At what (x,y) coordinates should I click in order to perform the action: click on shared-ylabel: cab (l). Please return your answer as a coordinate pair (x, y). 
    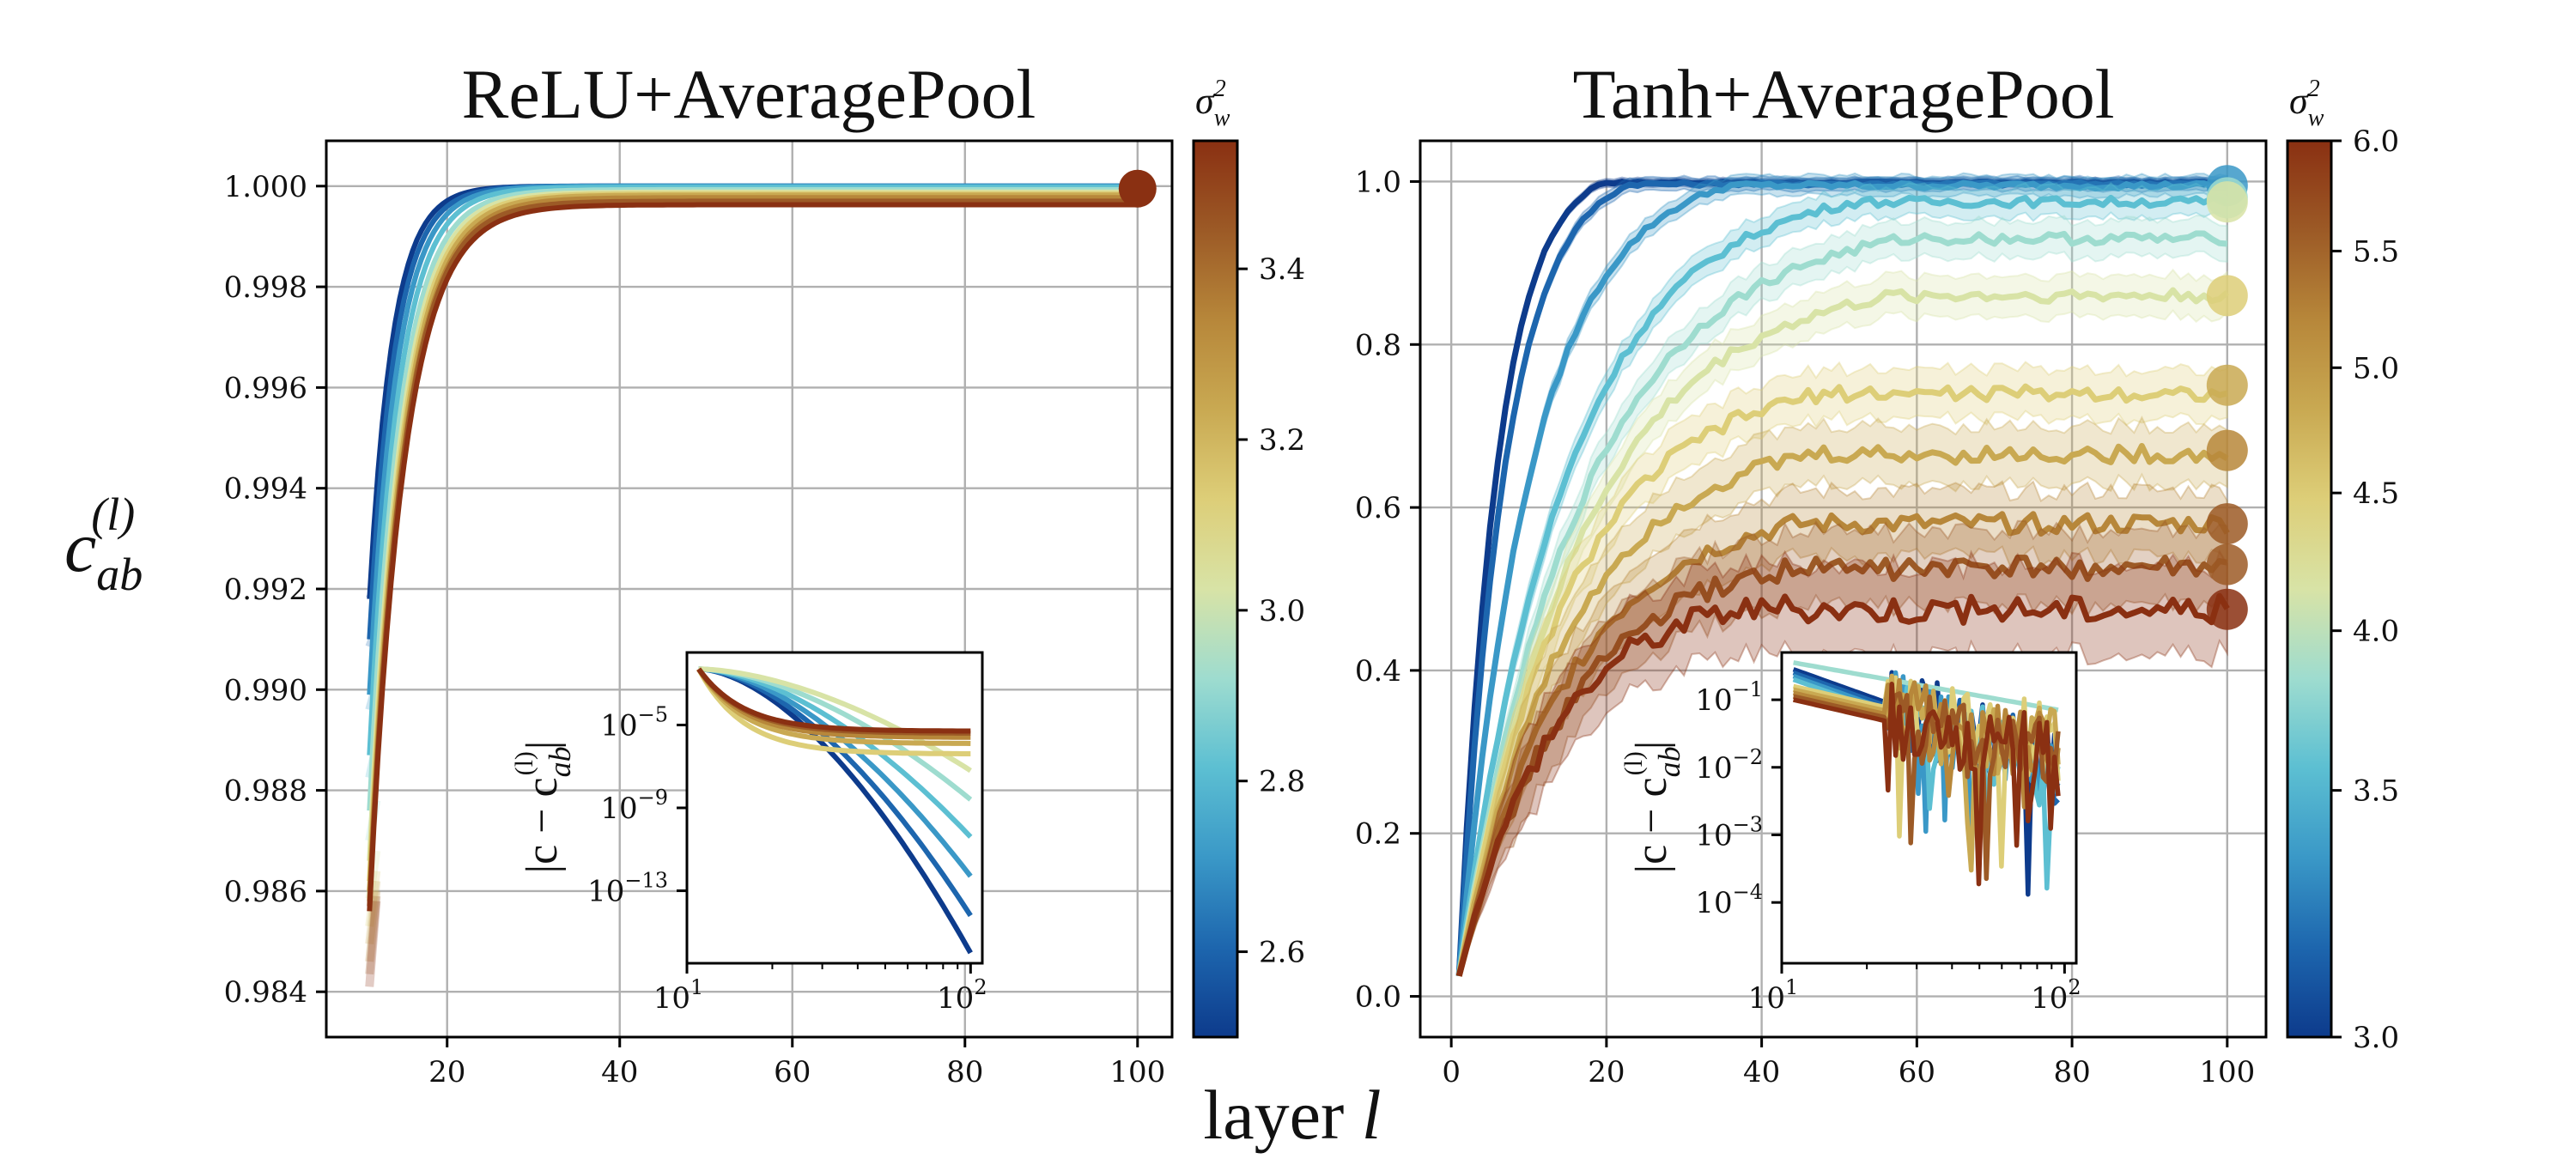
    Looking at the image, I should click on (104, 544).